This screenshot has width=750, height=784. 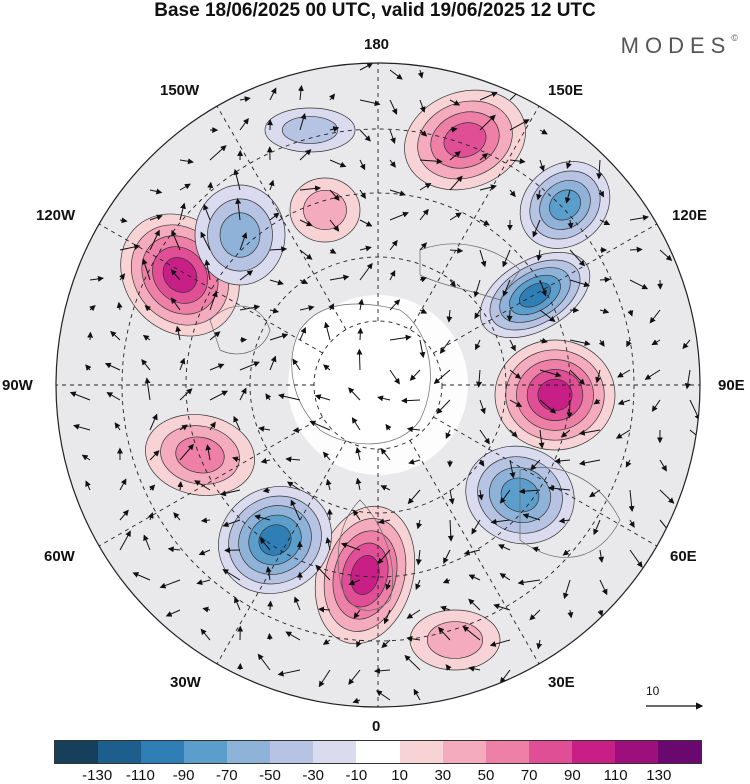 What do you see at coordinates (313, 775) in the screenshot?
I see `colorbar-tick-label: -30` at bounding box center [313, 775].